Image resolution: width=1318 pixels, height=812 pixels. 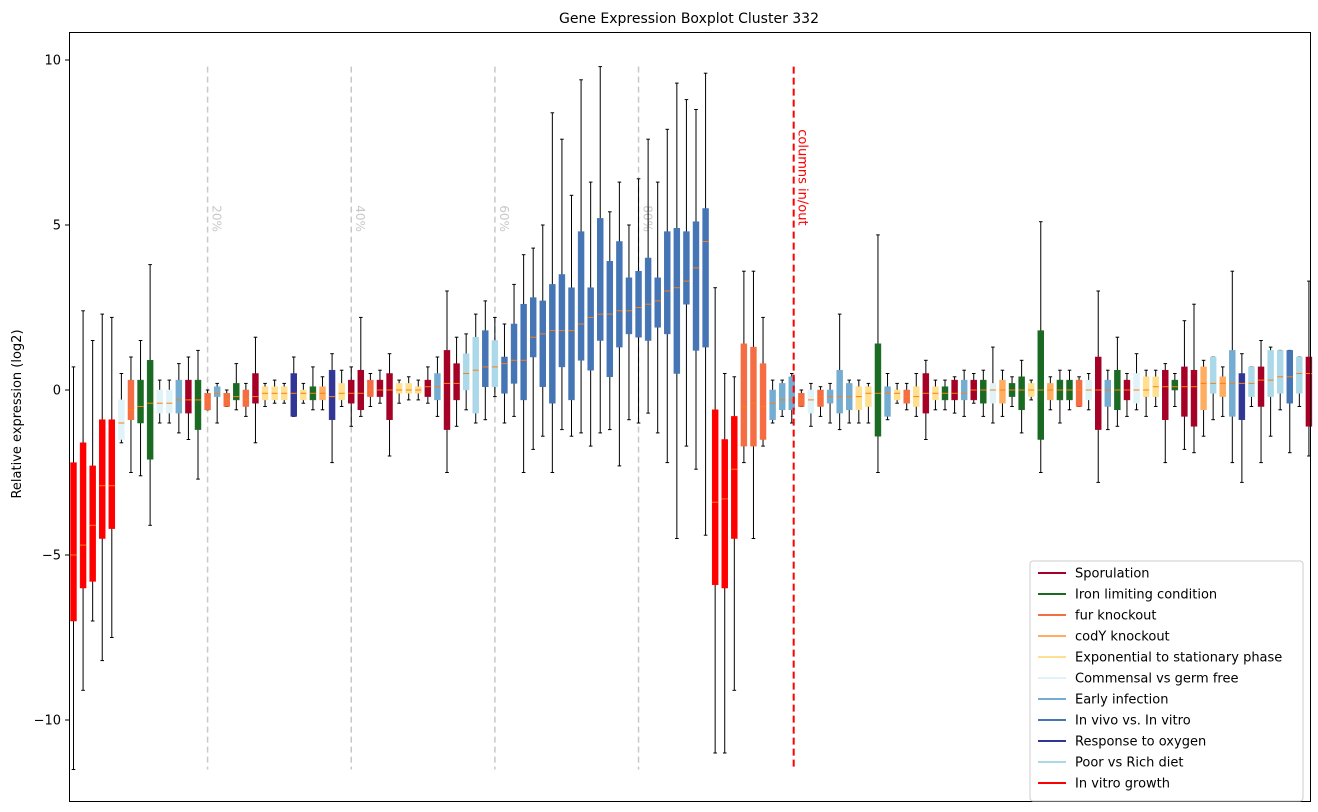 I want to click on legend-label: Response to oxygen, so click(x=1140, y=742).